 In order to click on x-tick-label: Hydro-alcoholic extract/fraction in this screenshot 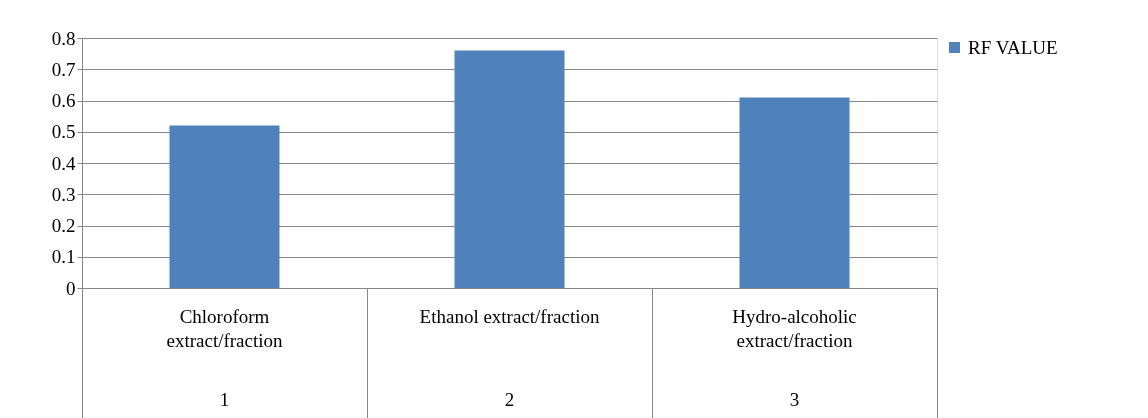, I will do `click(794, 328)`.